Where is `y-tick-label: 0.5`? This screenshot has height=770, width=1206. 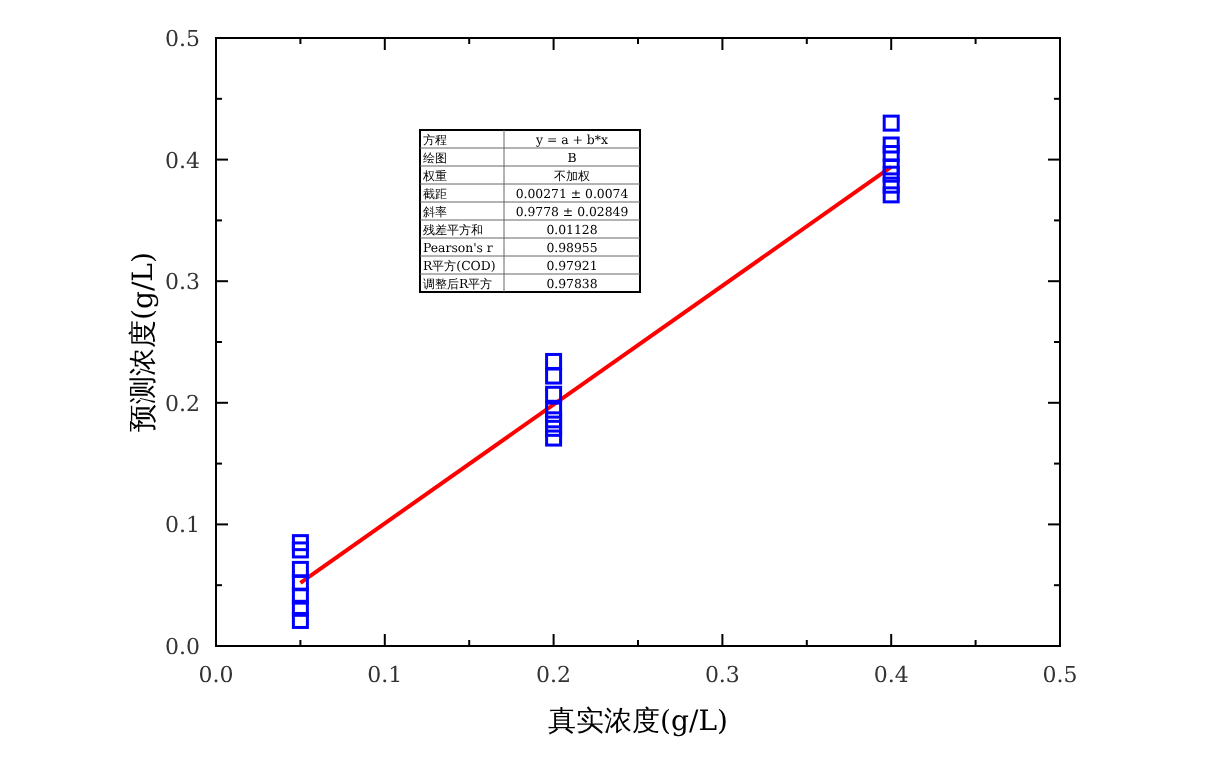 y-tick-label: 0.5 is located at coordinates (182, 39).